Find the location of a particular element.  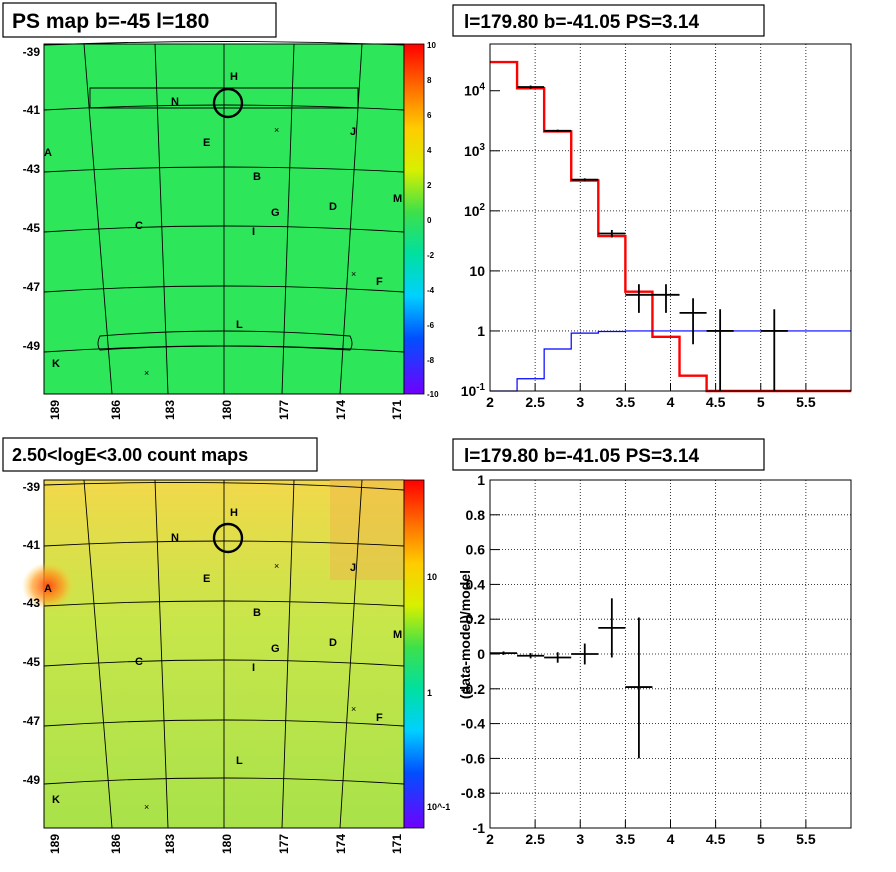

y-tick-label: 10⁴ is located at coordinates (475, 90).